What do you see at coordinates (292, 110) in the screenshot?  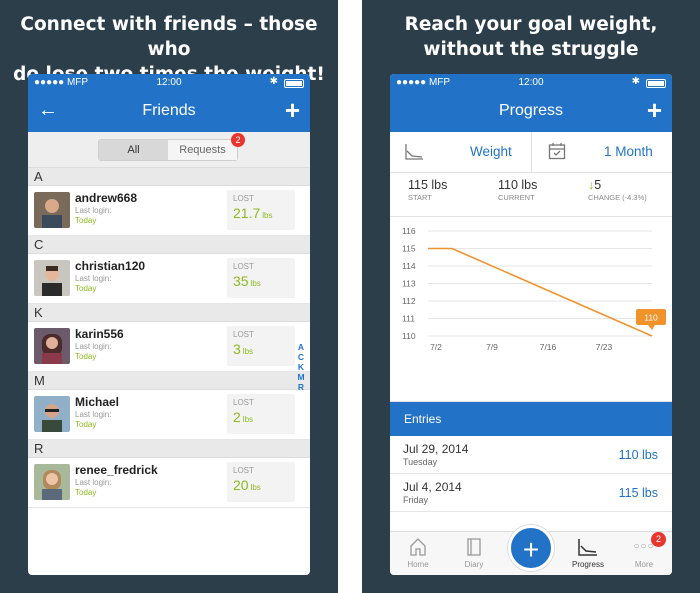 I see `add-friend-button: +` at bounding box center [292, 110].